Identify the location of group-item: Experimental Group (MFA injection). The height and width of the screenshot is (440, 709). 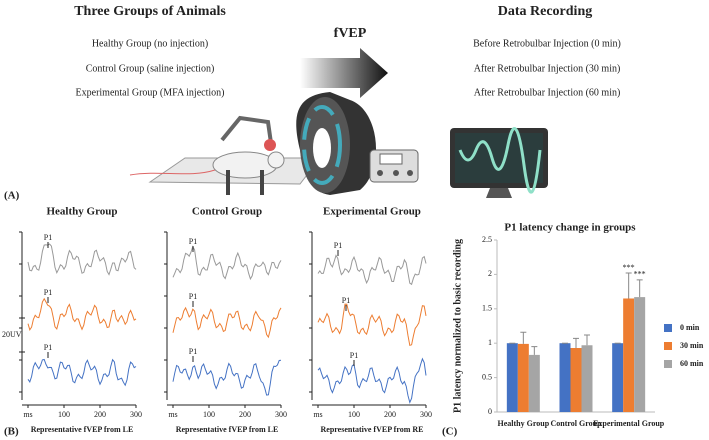
(150, 92).